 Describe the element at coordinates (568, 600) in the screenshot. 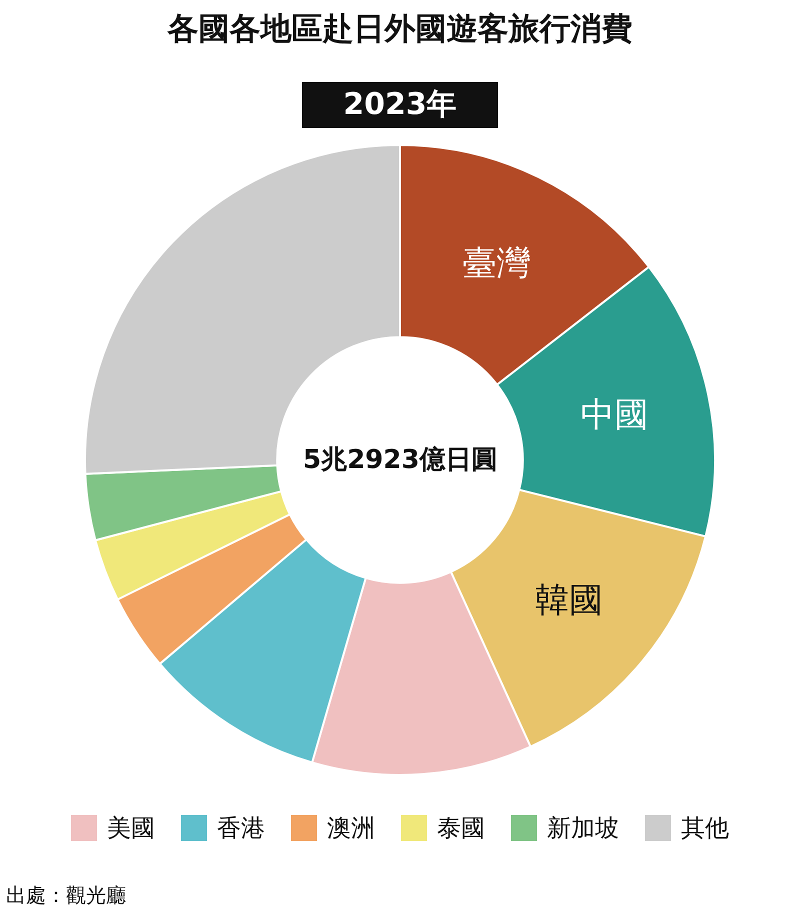

I see `slice-label: 韓國` at that location.